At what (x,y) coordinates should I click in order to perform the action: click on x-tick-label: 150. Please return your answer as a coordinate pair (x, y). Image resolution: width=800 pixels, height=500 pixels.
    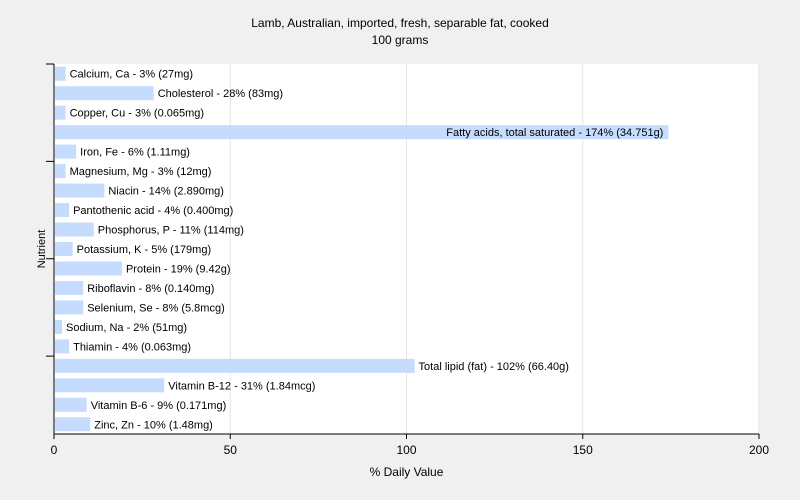
    Looking at the image, I should click on (583, 450).